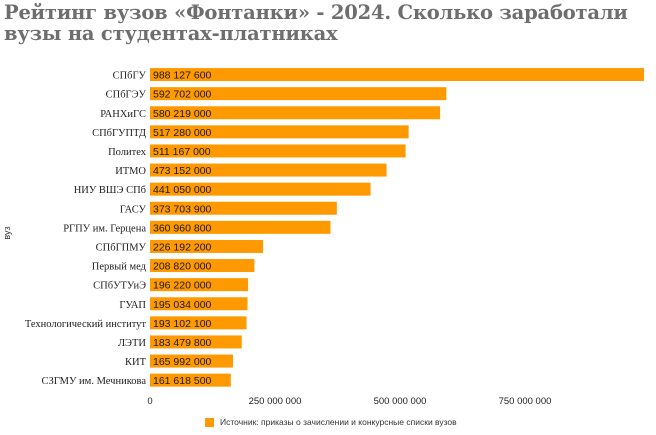 This screenshot has width=656, height=435. Describe the element at coordinates (130, 76) in the screenshot. I see `category-label-0: СПбГУ` at that location.